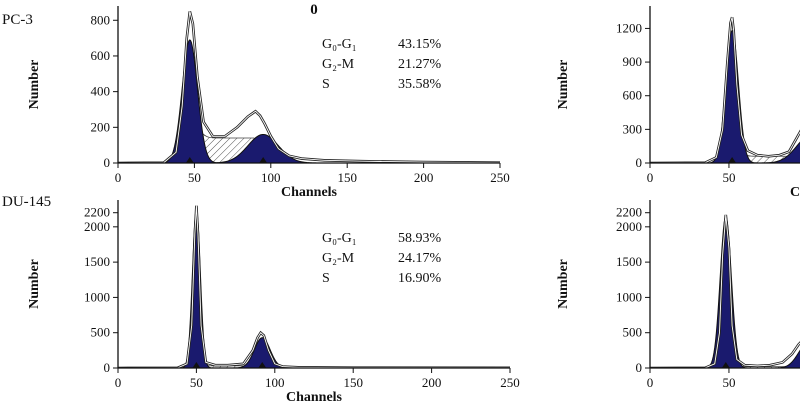 The image size is (800, 408). Describe the element at coordinates (795, 192) in the screenshot. I see `x-axis-label: C` at that location.